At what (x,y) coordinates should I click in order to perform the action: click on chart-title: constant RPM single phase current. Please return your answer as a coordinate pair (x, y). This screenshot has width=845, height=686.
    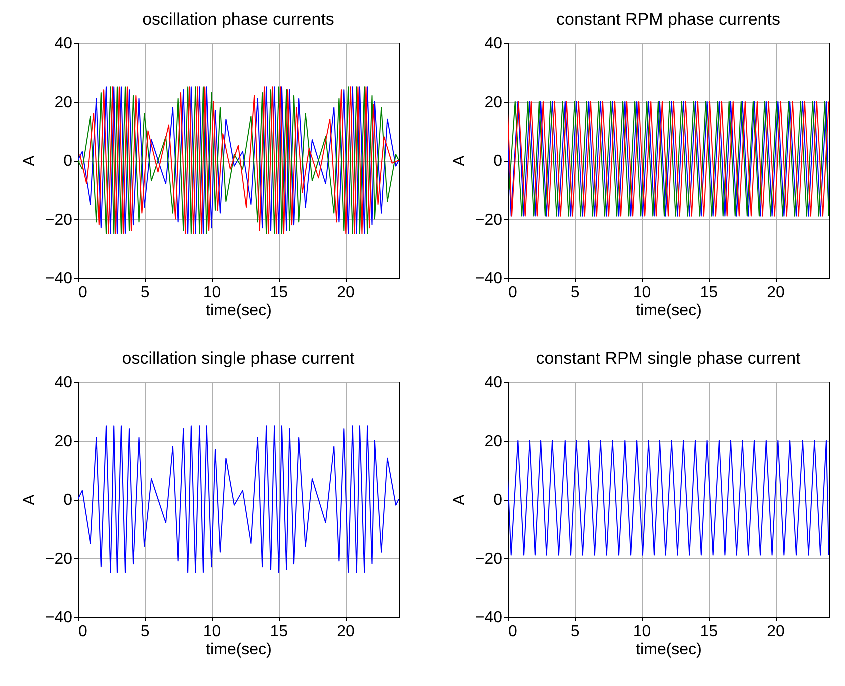
    Looking at the image, I should click on (669, 358).